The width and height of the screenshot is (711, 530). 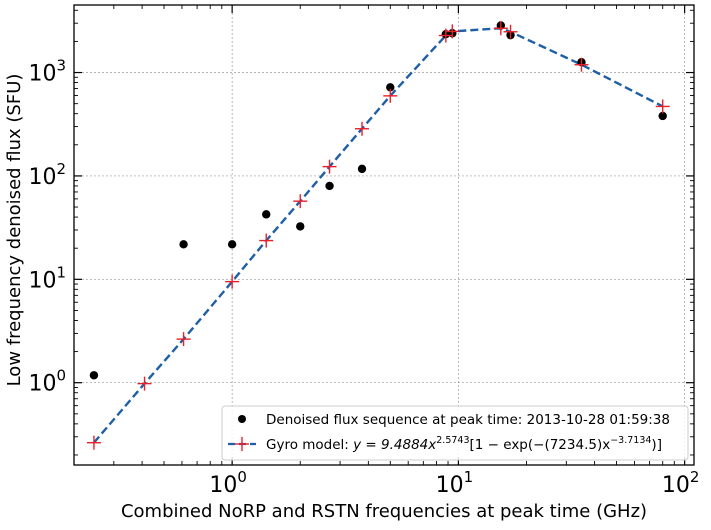 I want to click on x-tick-exp: 1, so click(x=469, y=477).